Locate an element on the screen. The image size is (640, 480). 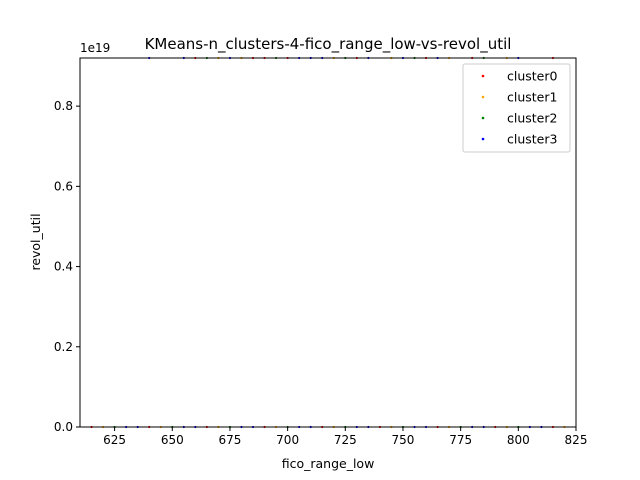
x-tick-label-4: 725 is located at coordinates (345, 440).